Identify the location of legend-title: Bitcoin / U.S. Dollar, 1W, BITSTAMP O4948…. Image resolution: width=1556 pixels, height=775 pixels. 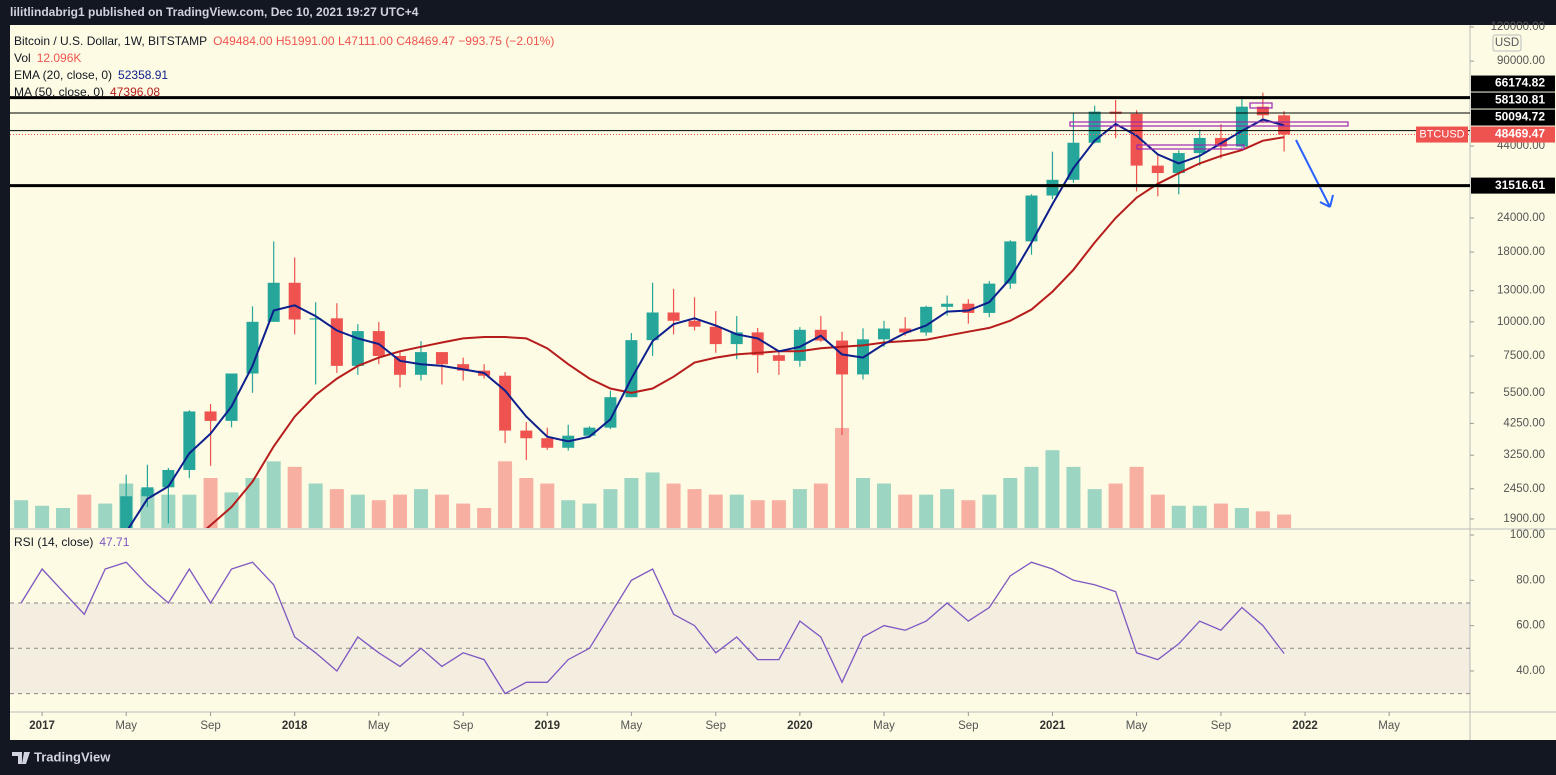
(284, 41).